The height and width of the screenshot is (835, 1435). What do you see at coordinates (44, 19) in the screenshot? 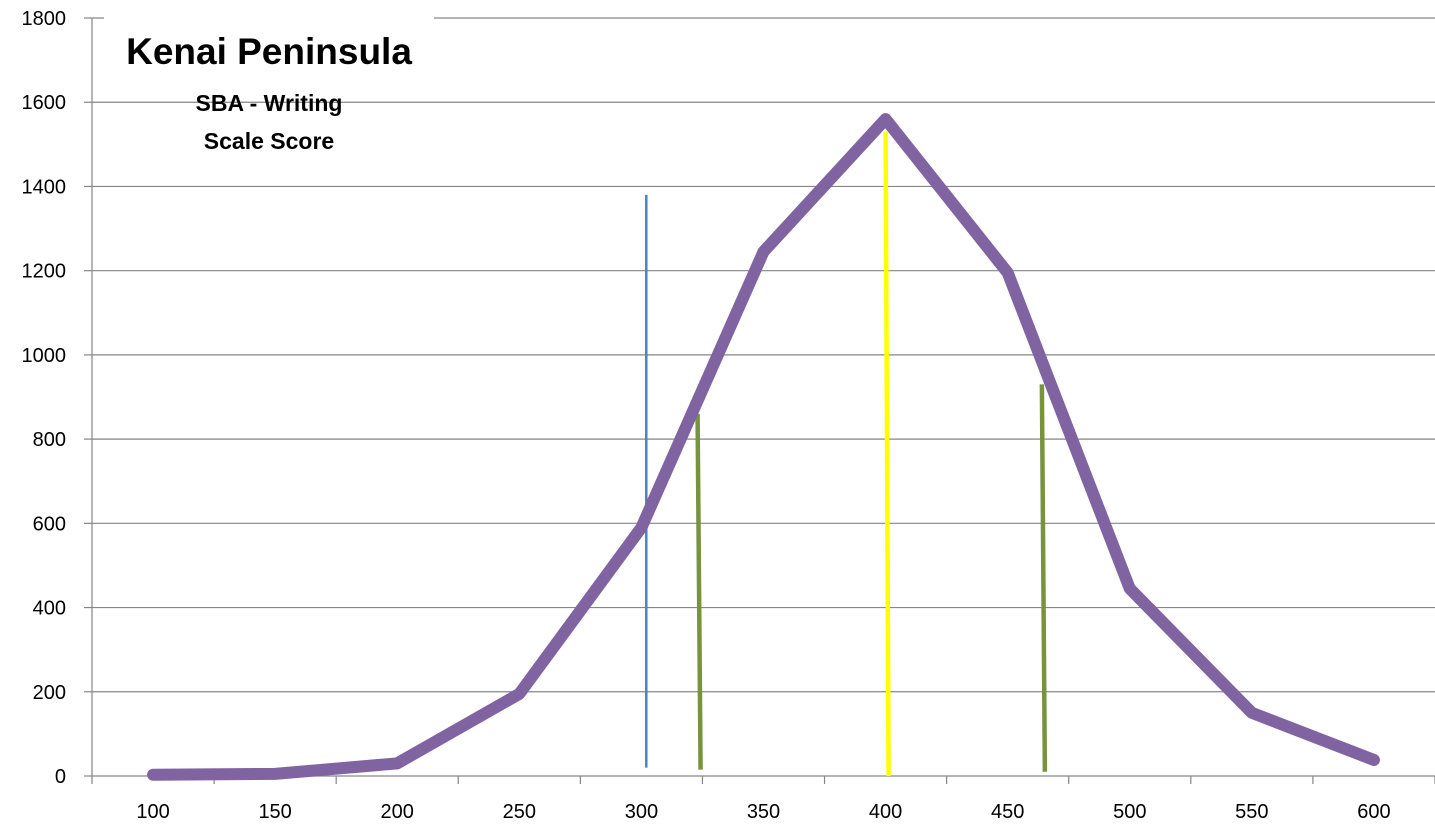
I see `y-tick-label-1800: 1800` at bounding box center [44, 19].